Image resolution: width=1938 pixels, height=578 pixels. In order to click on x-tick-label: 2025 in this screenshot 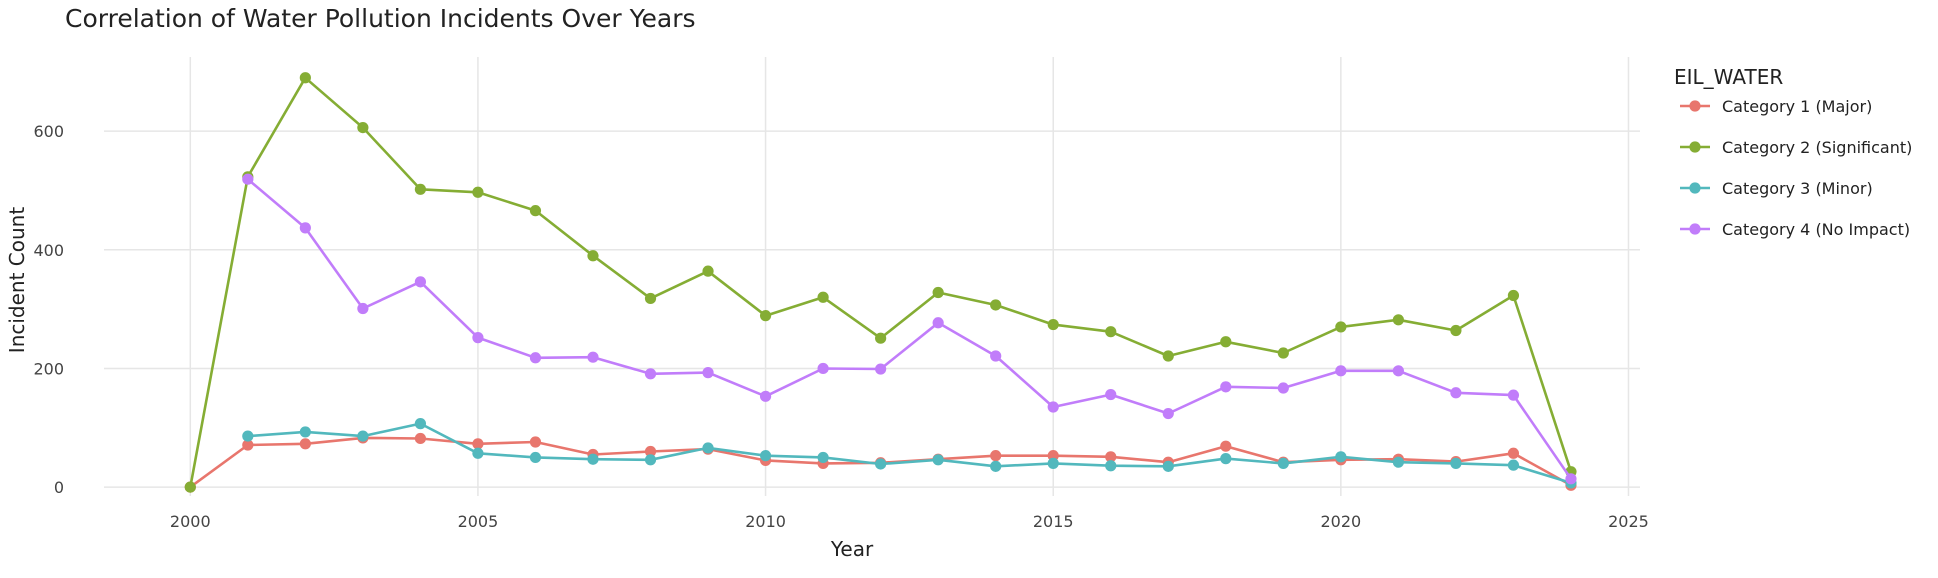, I will do `click(1628, 521)`.